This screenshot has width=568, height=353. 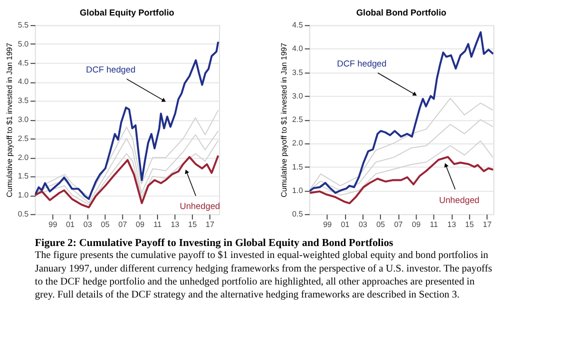 What do you see at coordinates (401, 12) in the screenshot?
I see `chart-title: Global Bond Portfolio` at bounding box center [401, 12].